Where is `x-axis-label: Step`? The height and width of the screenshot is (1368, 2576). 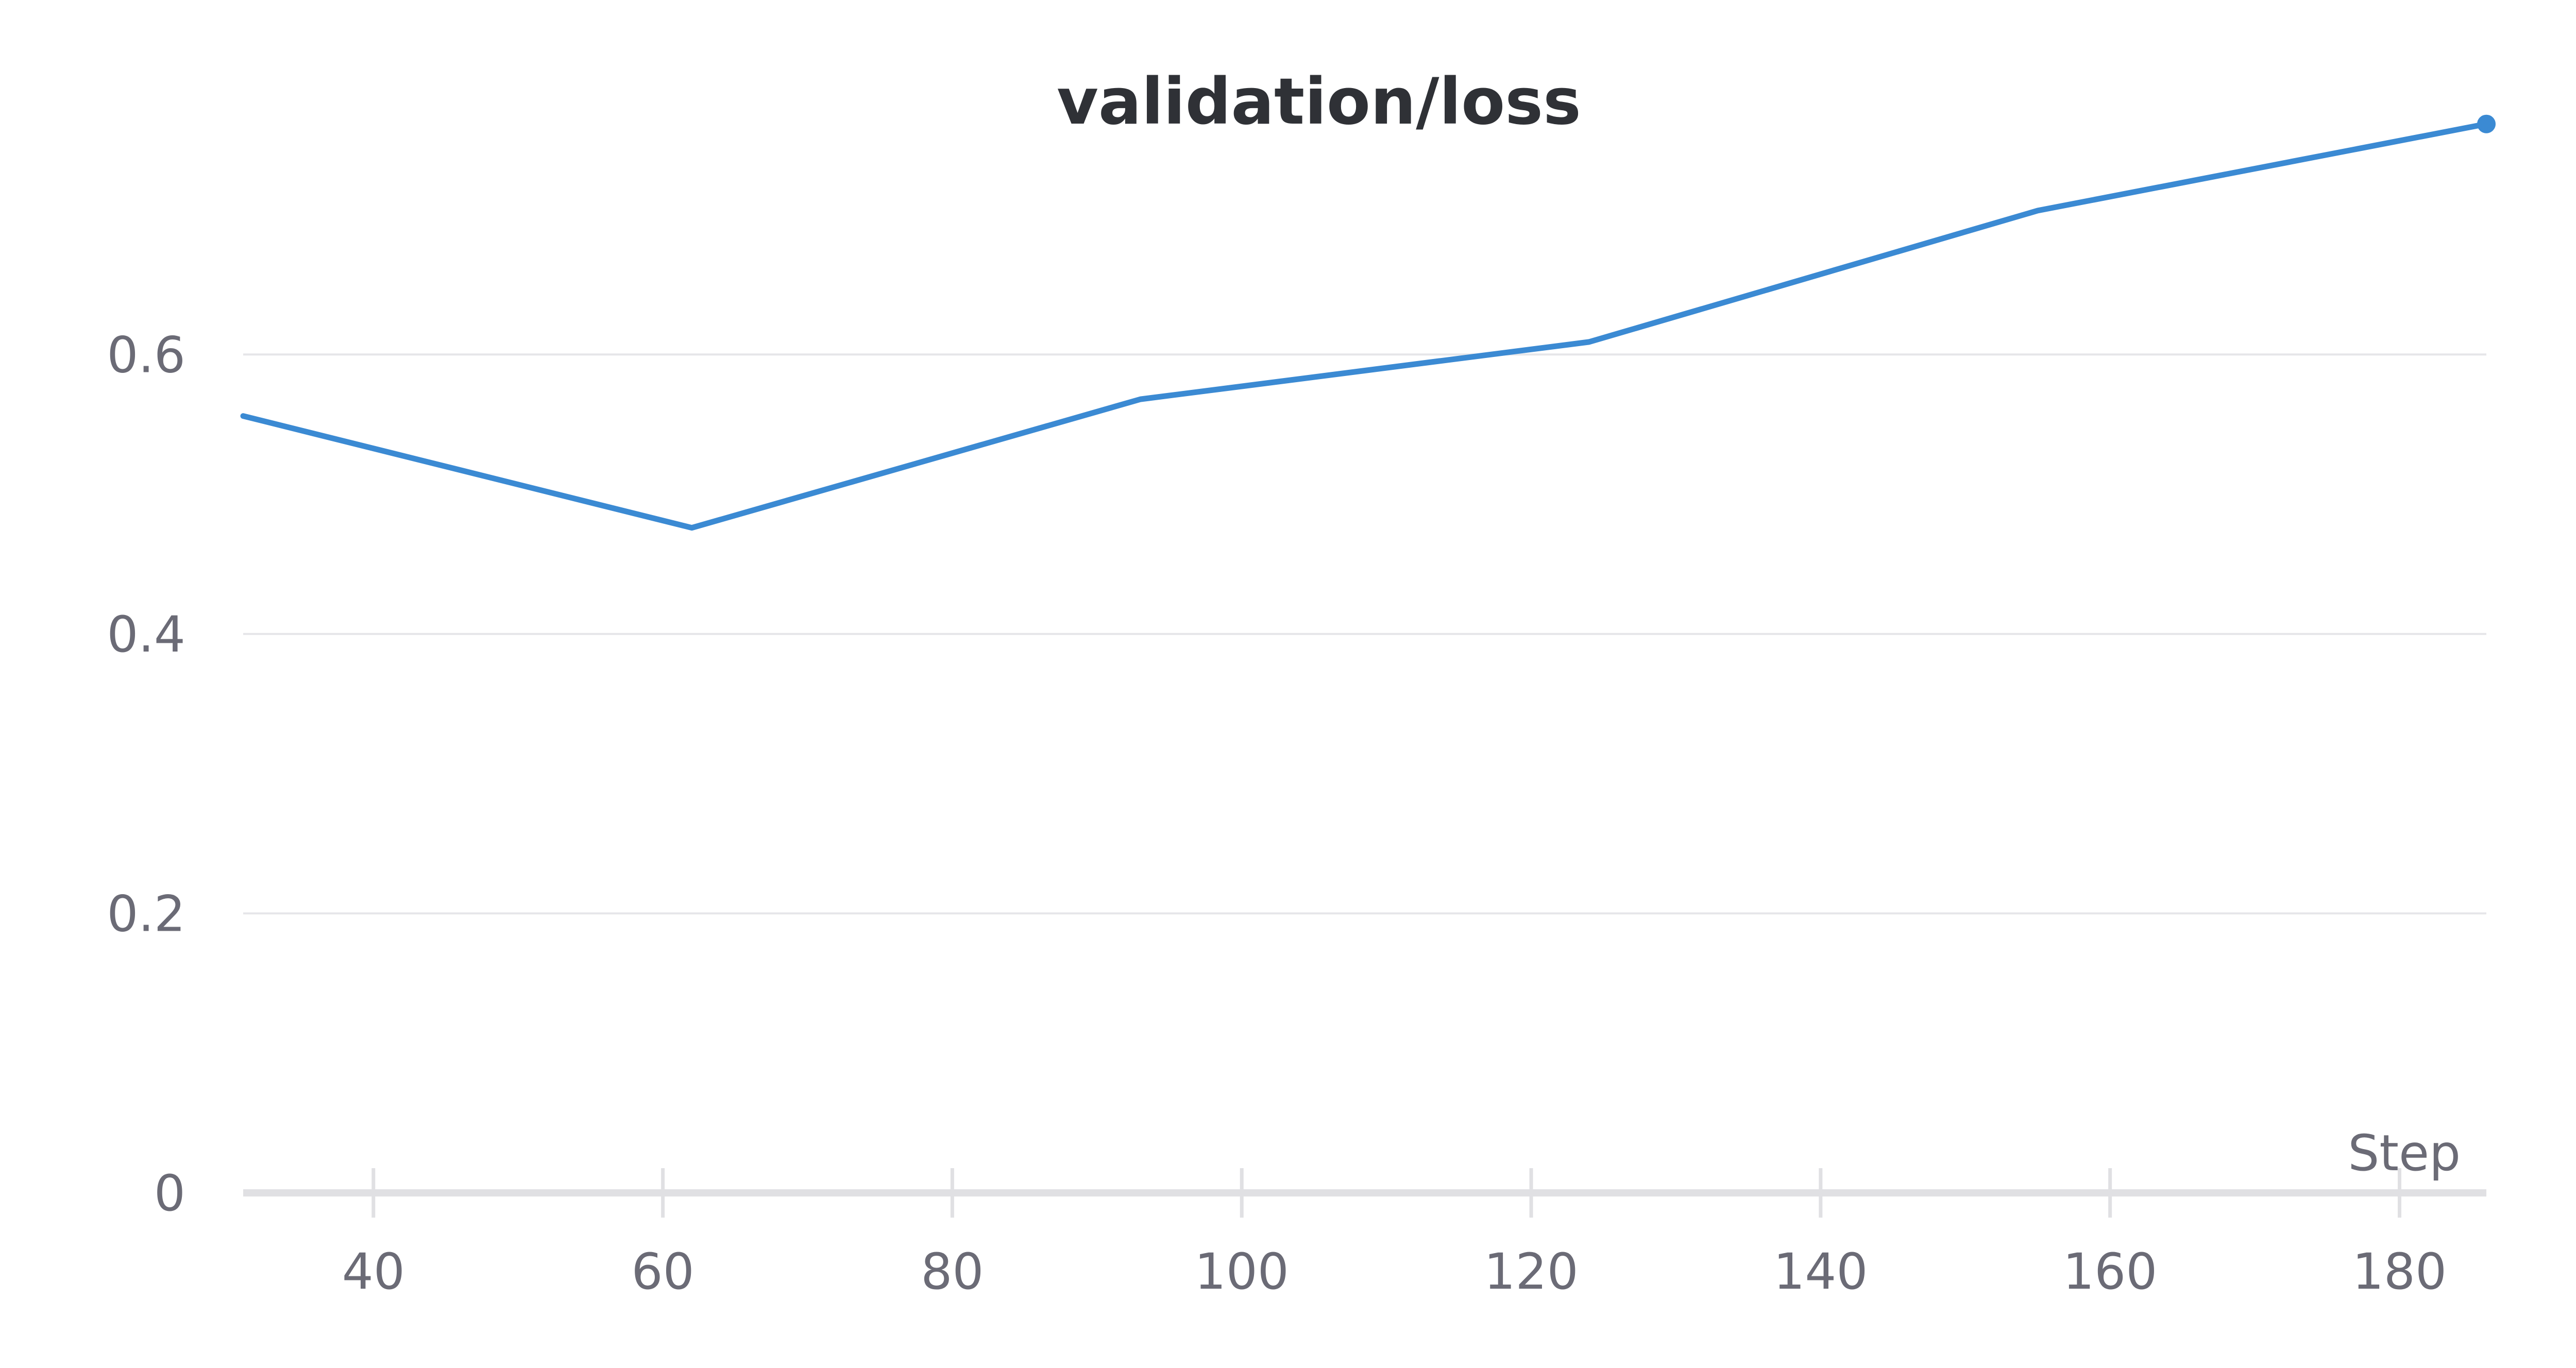 x-axis-label: Step is located at coordinates (2404, 1153).